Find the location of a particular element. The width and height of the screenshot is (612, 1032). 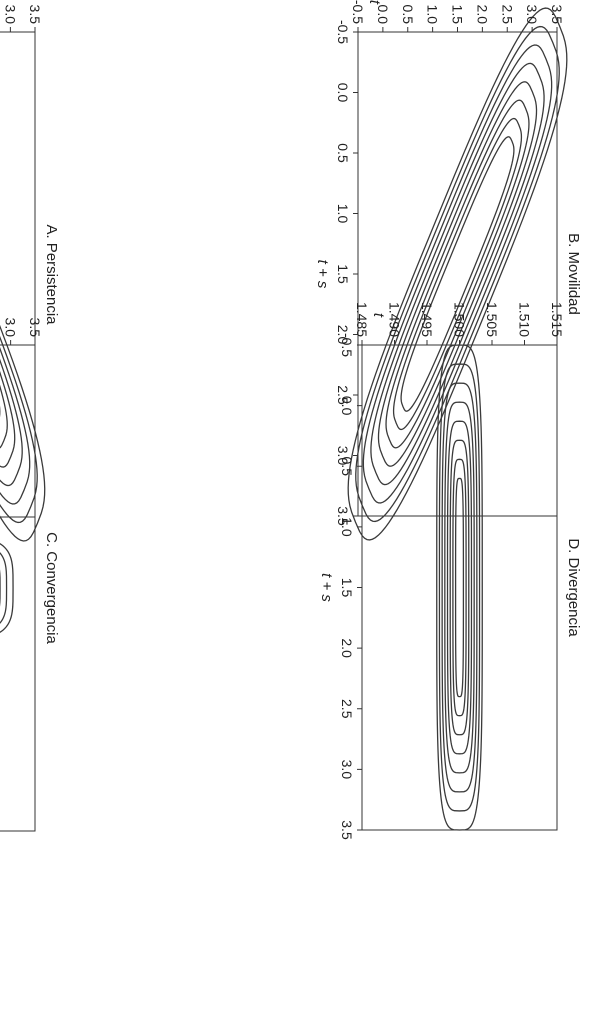

contour-group-d is located at coordinates (459, 587).